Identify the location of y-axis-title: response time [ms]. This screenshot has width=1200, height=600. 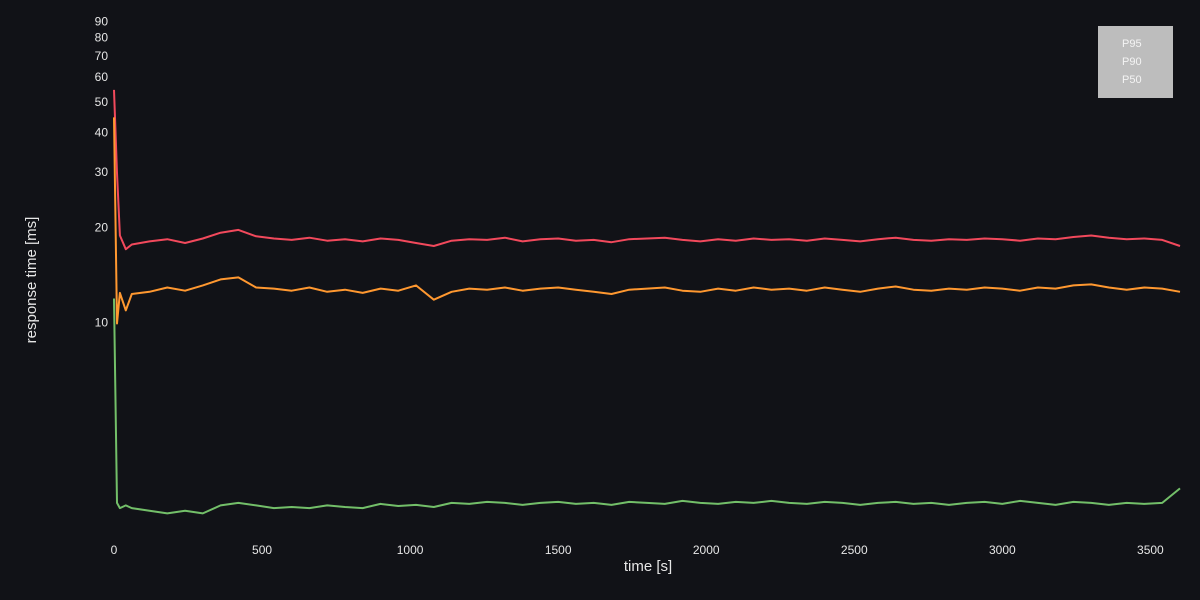
(31, 280).